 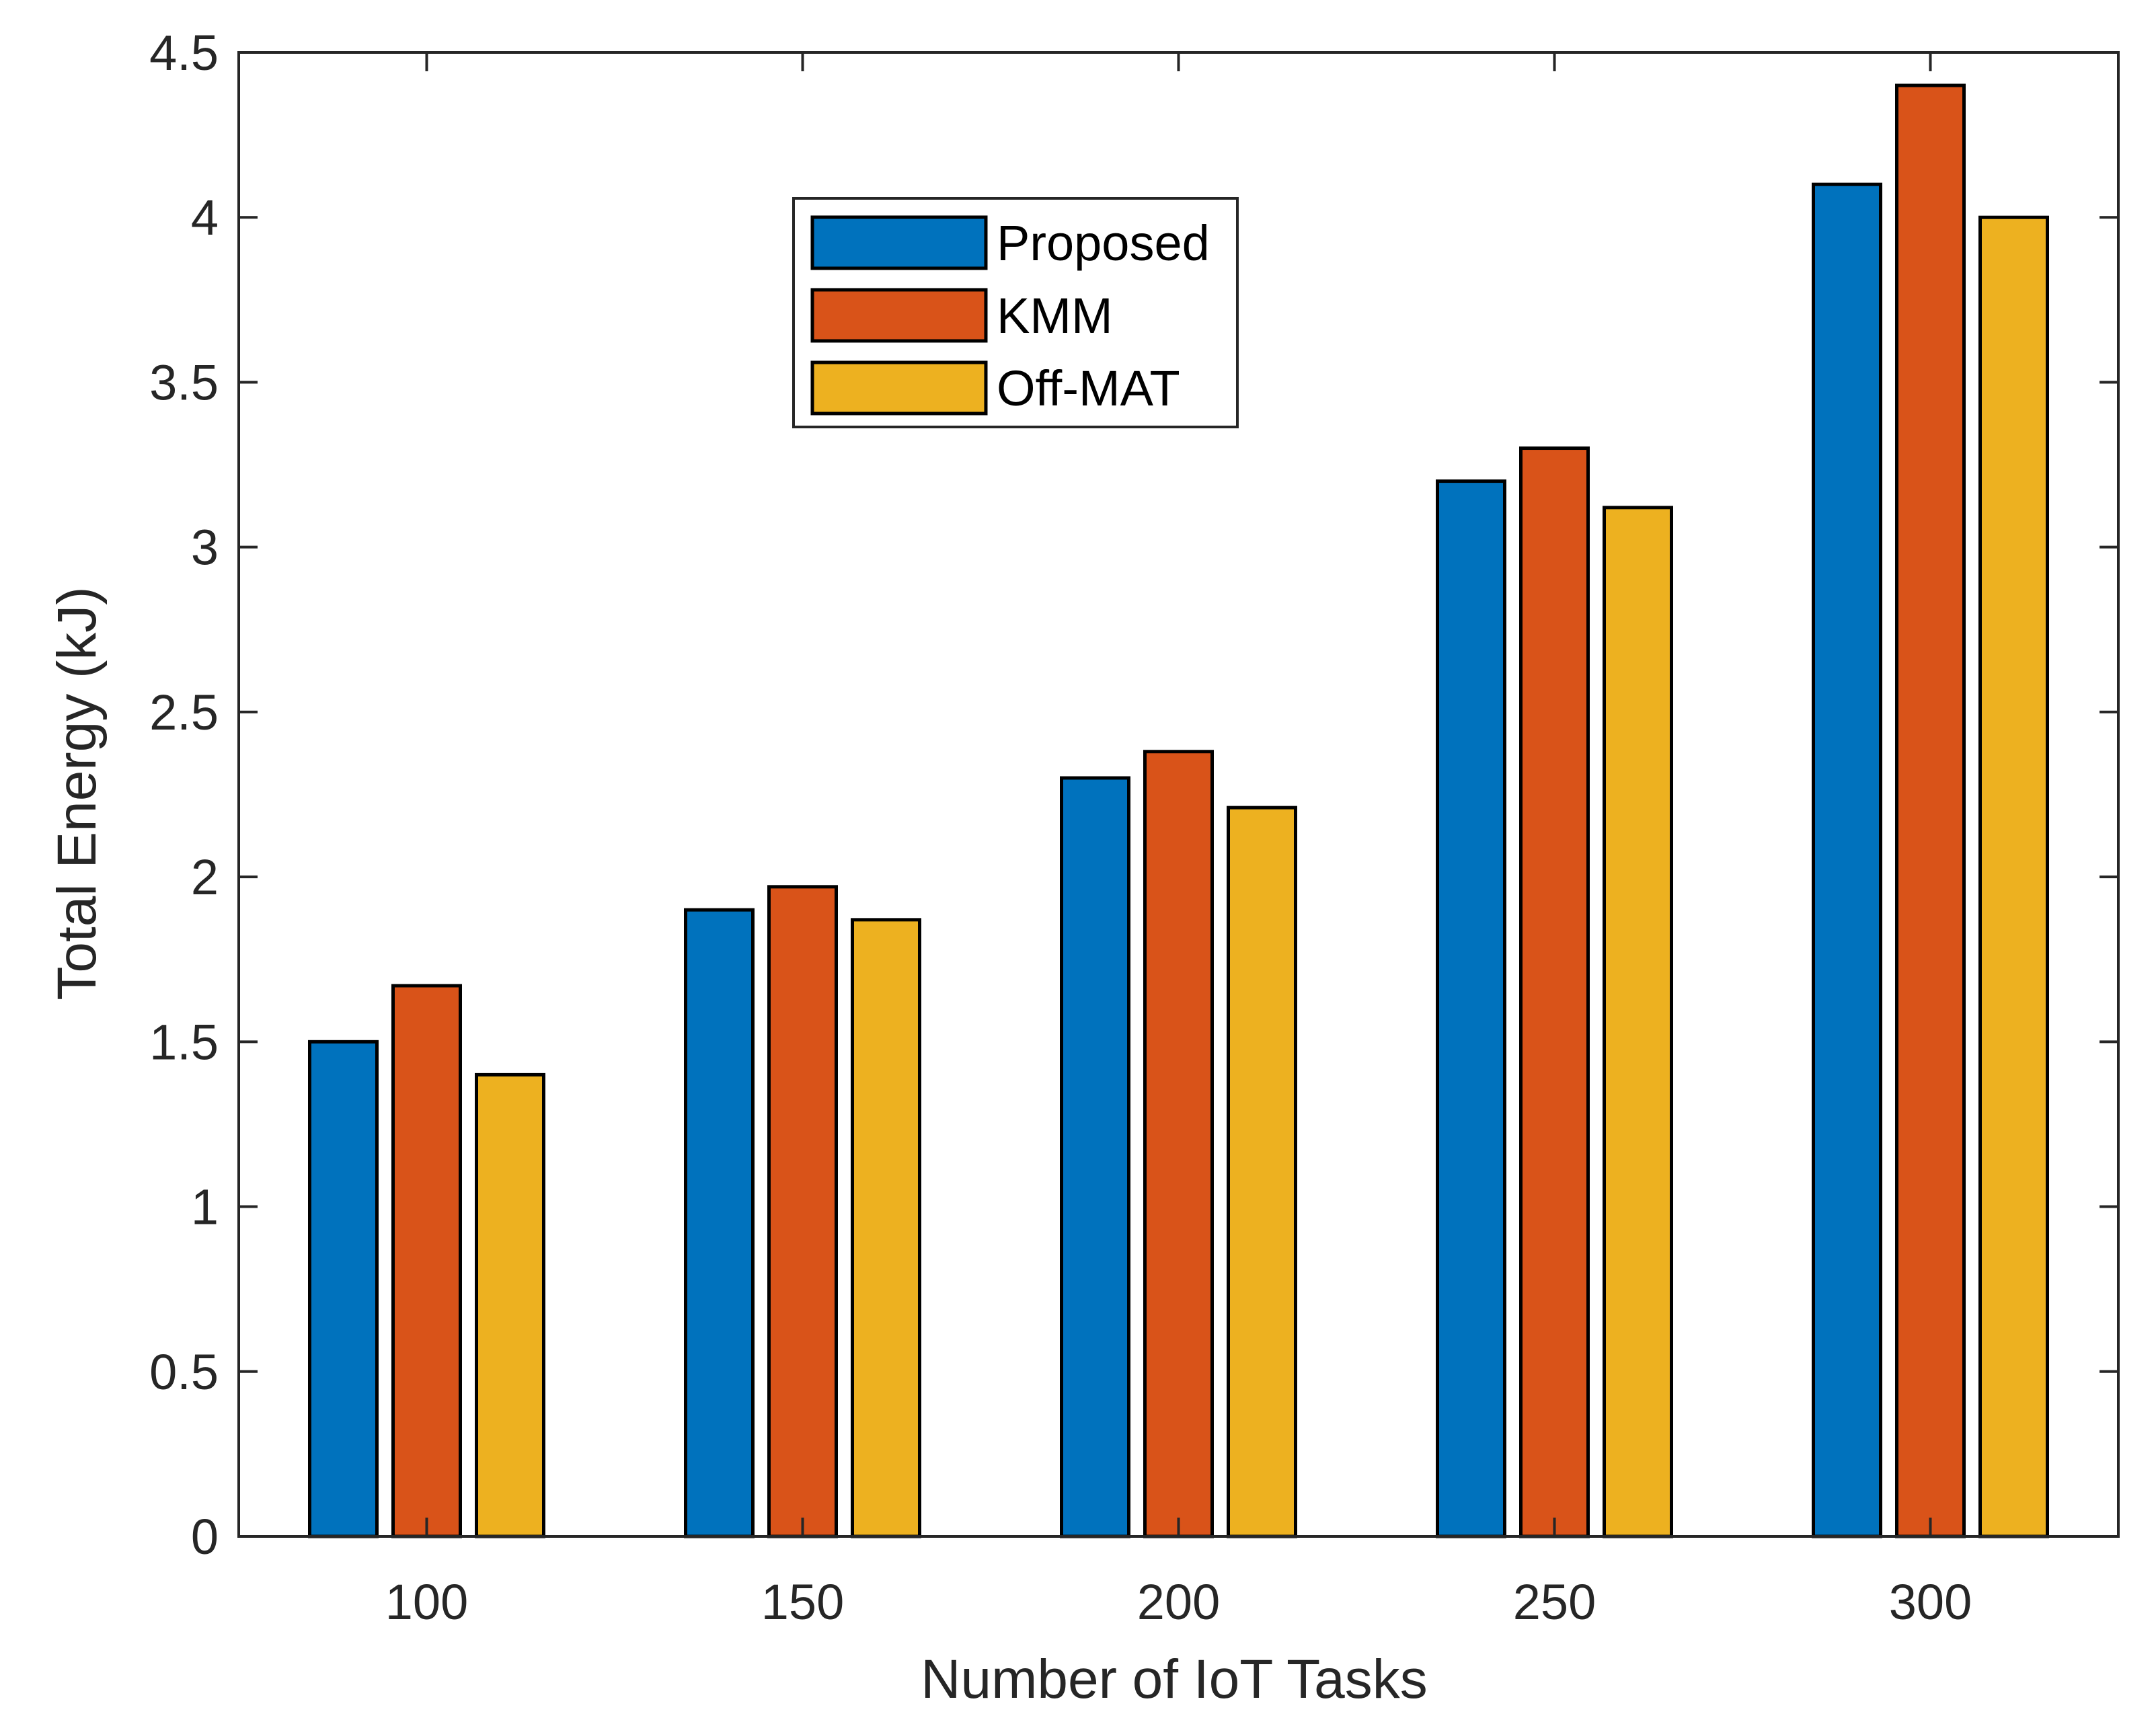 I want to click on x-axis-title: Number of IoT Tasks, so click(x=1174, y=1680).